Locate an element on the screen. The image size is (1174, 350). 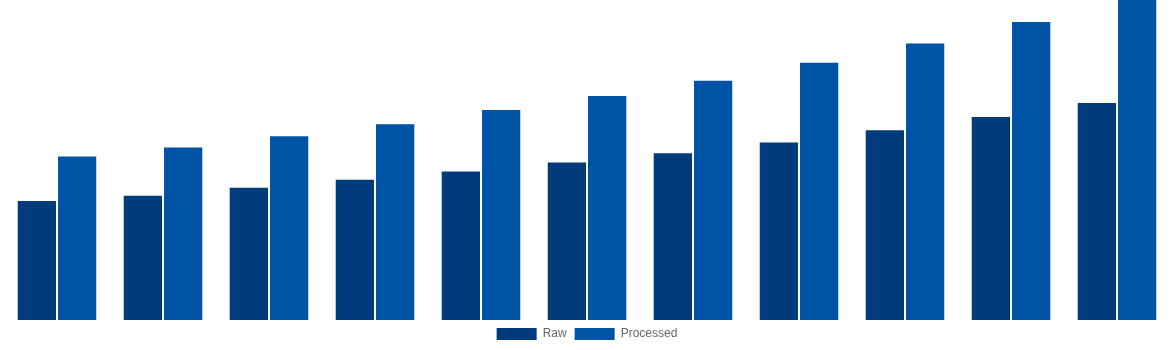
legend-label: Raw is located at coordinates (554, 333).